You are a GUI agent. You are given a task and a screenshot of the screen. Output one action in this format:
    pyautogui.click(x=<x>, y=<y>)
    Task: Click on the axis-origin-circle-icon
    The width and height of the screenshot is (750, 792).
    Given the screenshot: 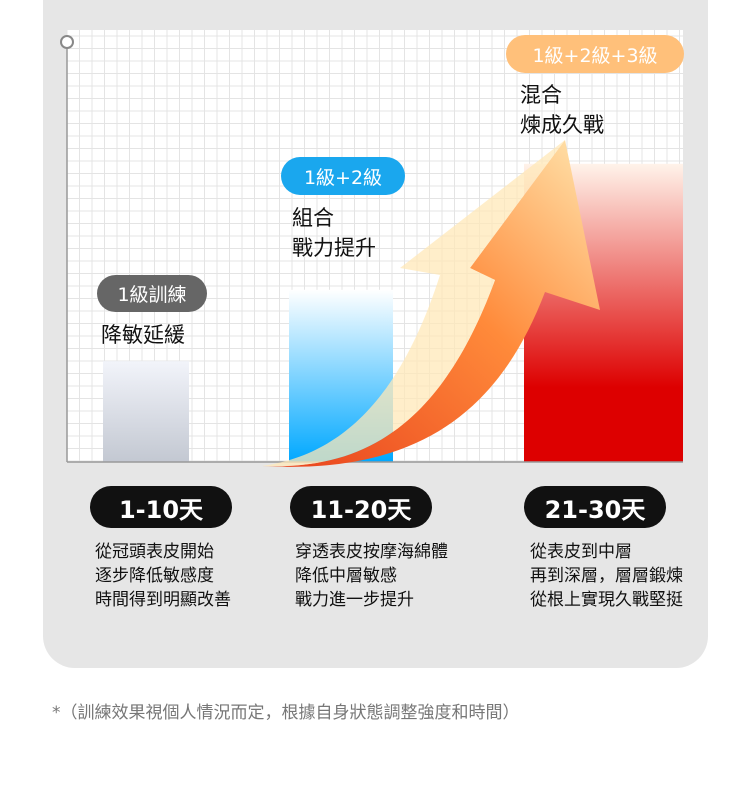 What is the action you would take?
    pyautogui.click(x=67, y=42)
    